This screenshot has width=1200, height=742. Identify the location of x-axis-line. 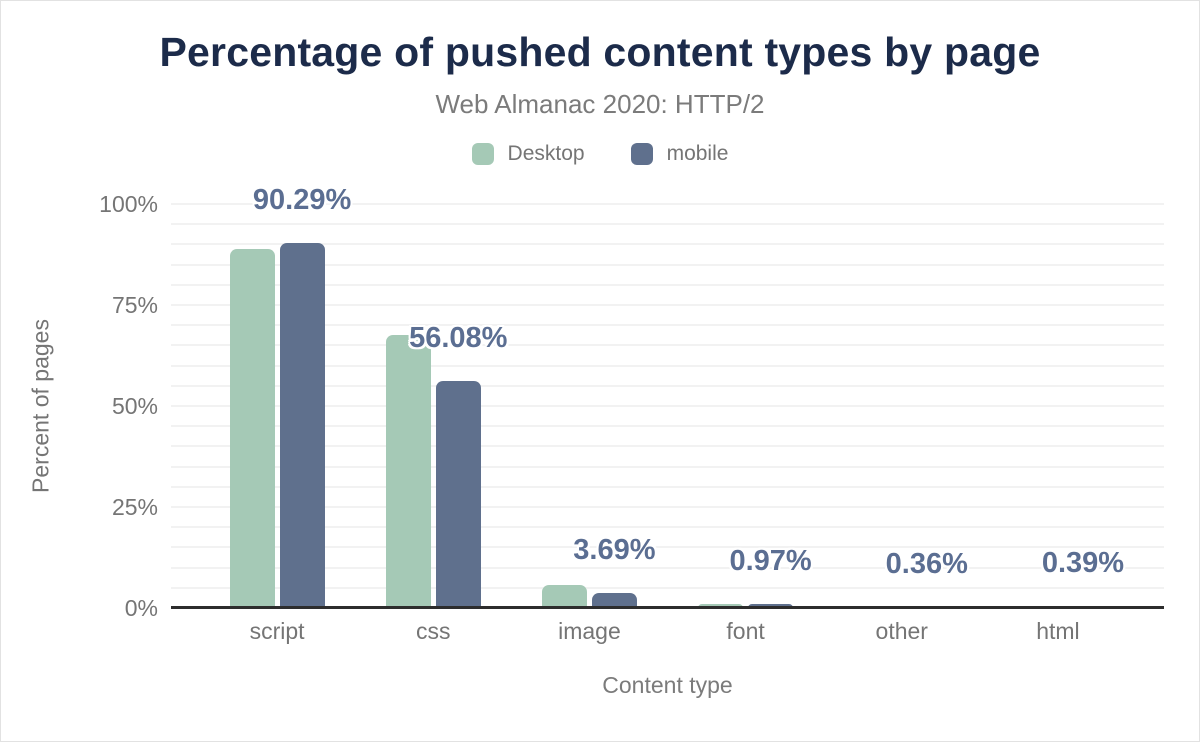
(667, 607).